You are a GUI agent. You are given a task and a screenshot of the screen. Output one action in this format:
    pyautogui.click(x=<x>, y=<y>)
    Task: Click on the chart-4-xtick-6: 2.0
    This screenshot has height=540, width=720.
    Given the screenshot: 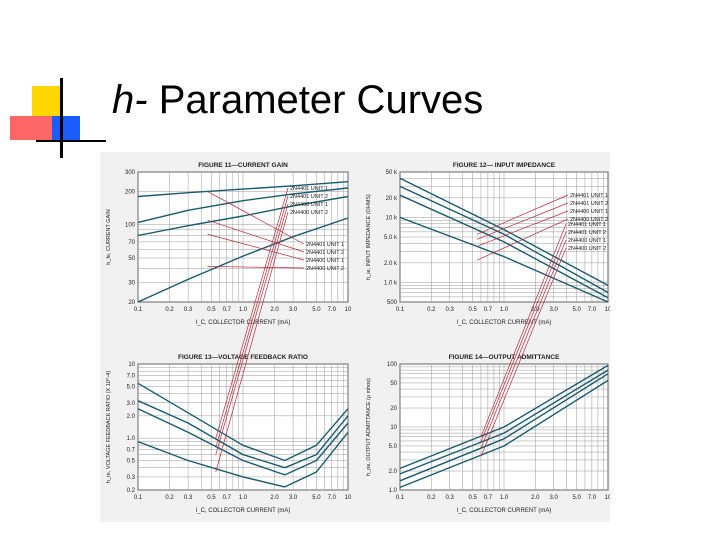 What is the action you would take?
    pyautogui.click(x=535, y=498)
    